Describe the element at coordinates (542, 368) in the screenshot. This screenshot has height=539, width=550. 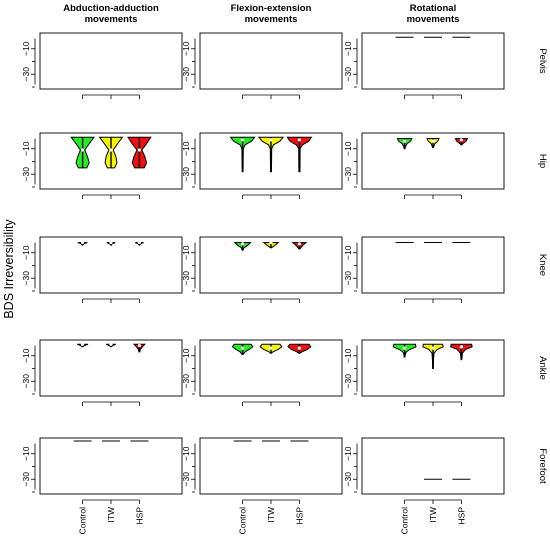
I see `row-label: Ankle` at that location.